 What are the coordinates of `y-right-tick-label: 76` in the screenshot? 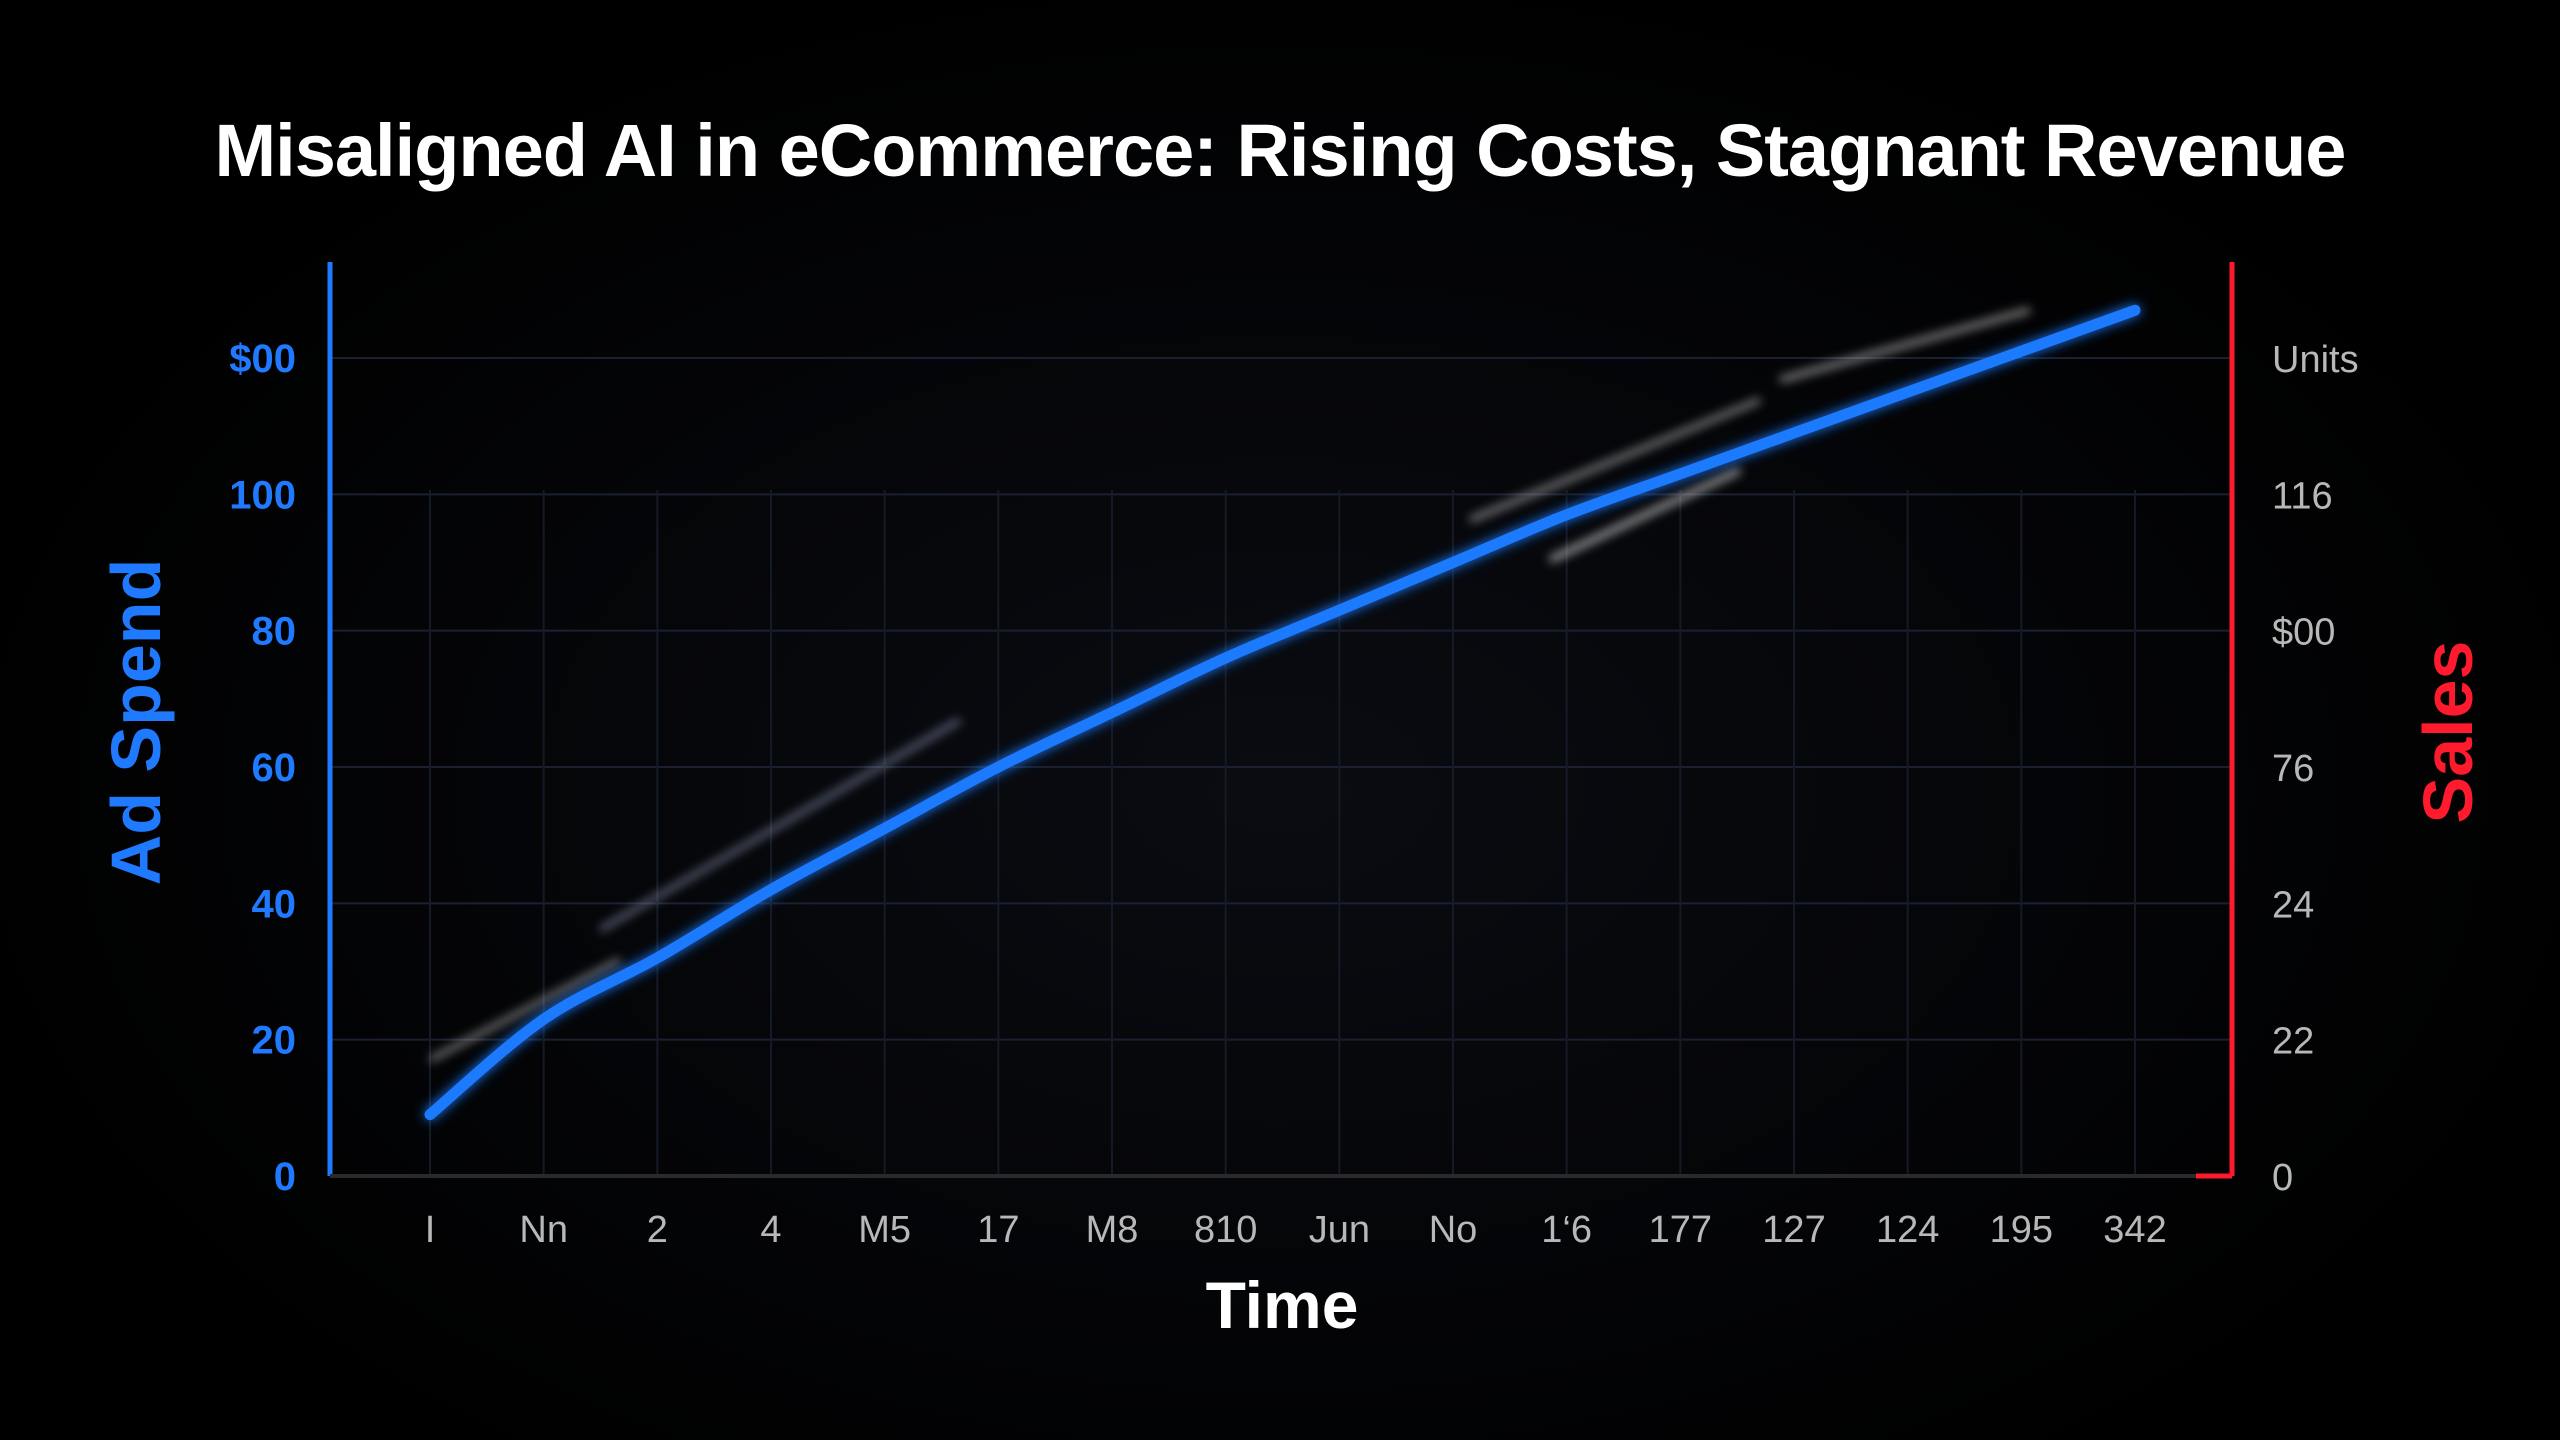 It's located at (2293, 769).